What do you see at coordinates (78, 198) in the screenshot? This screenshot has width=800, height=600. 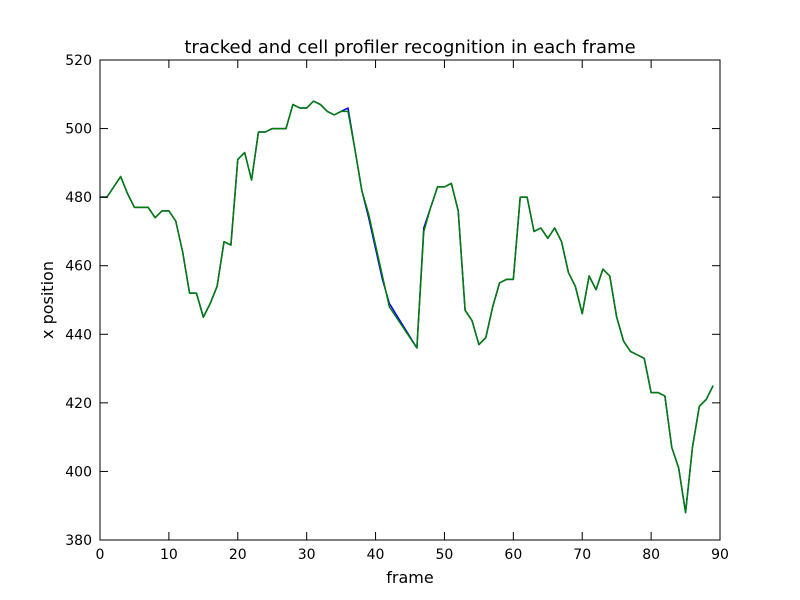 I see `y-tick-label: 480` at bounding box center [78, 198].